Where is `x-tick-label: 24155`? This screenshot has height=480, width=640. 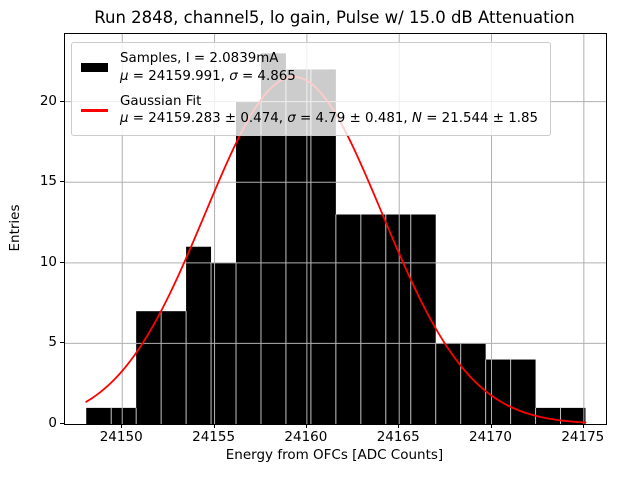 x-tick-label: 24155 is located at coordinates (214, 437).